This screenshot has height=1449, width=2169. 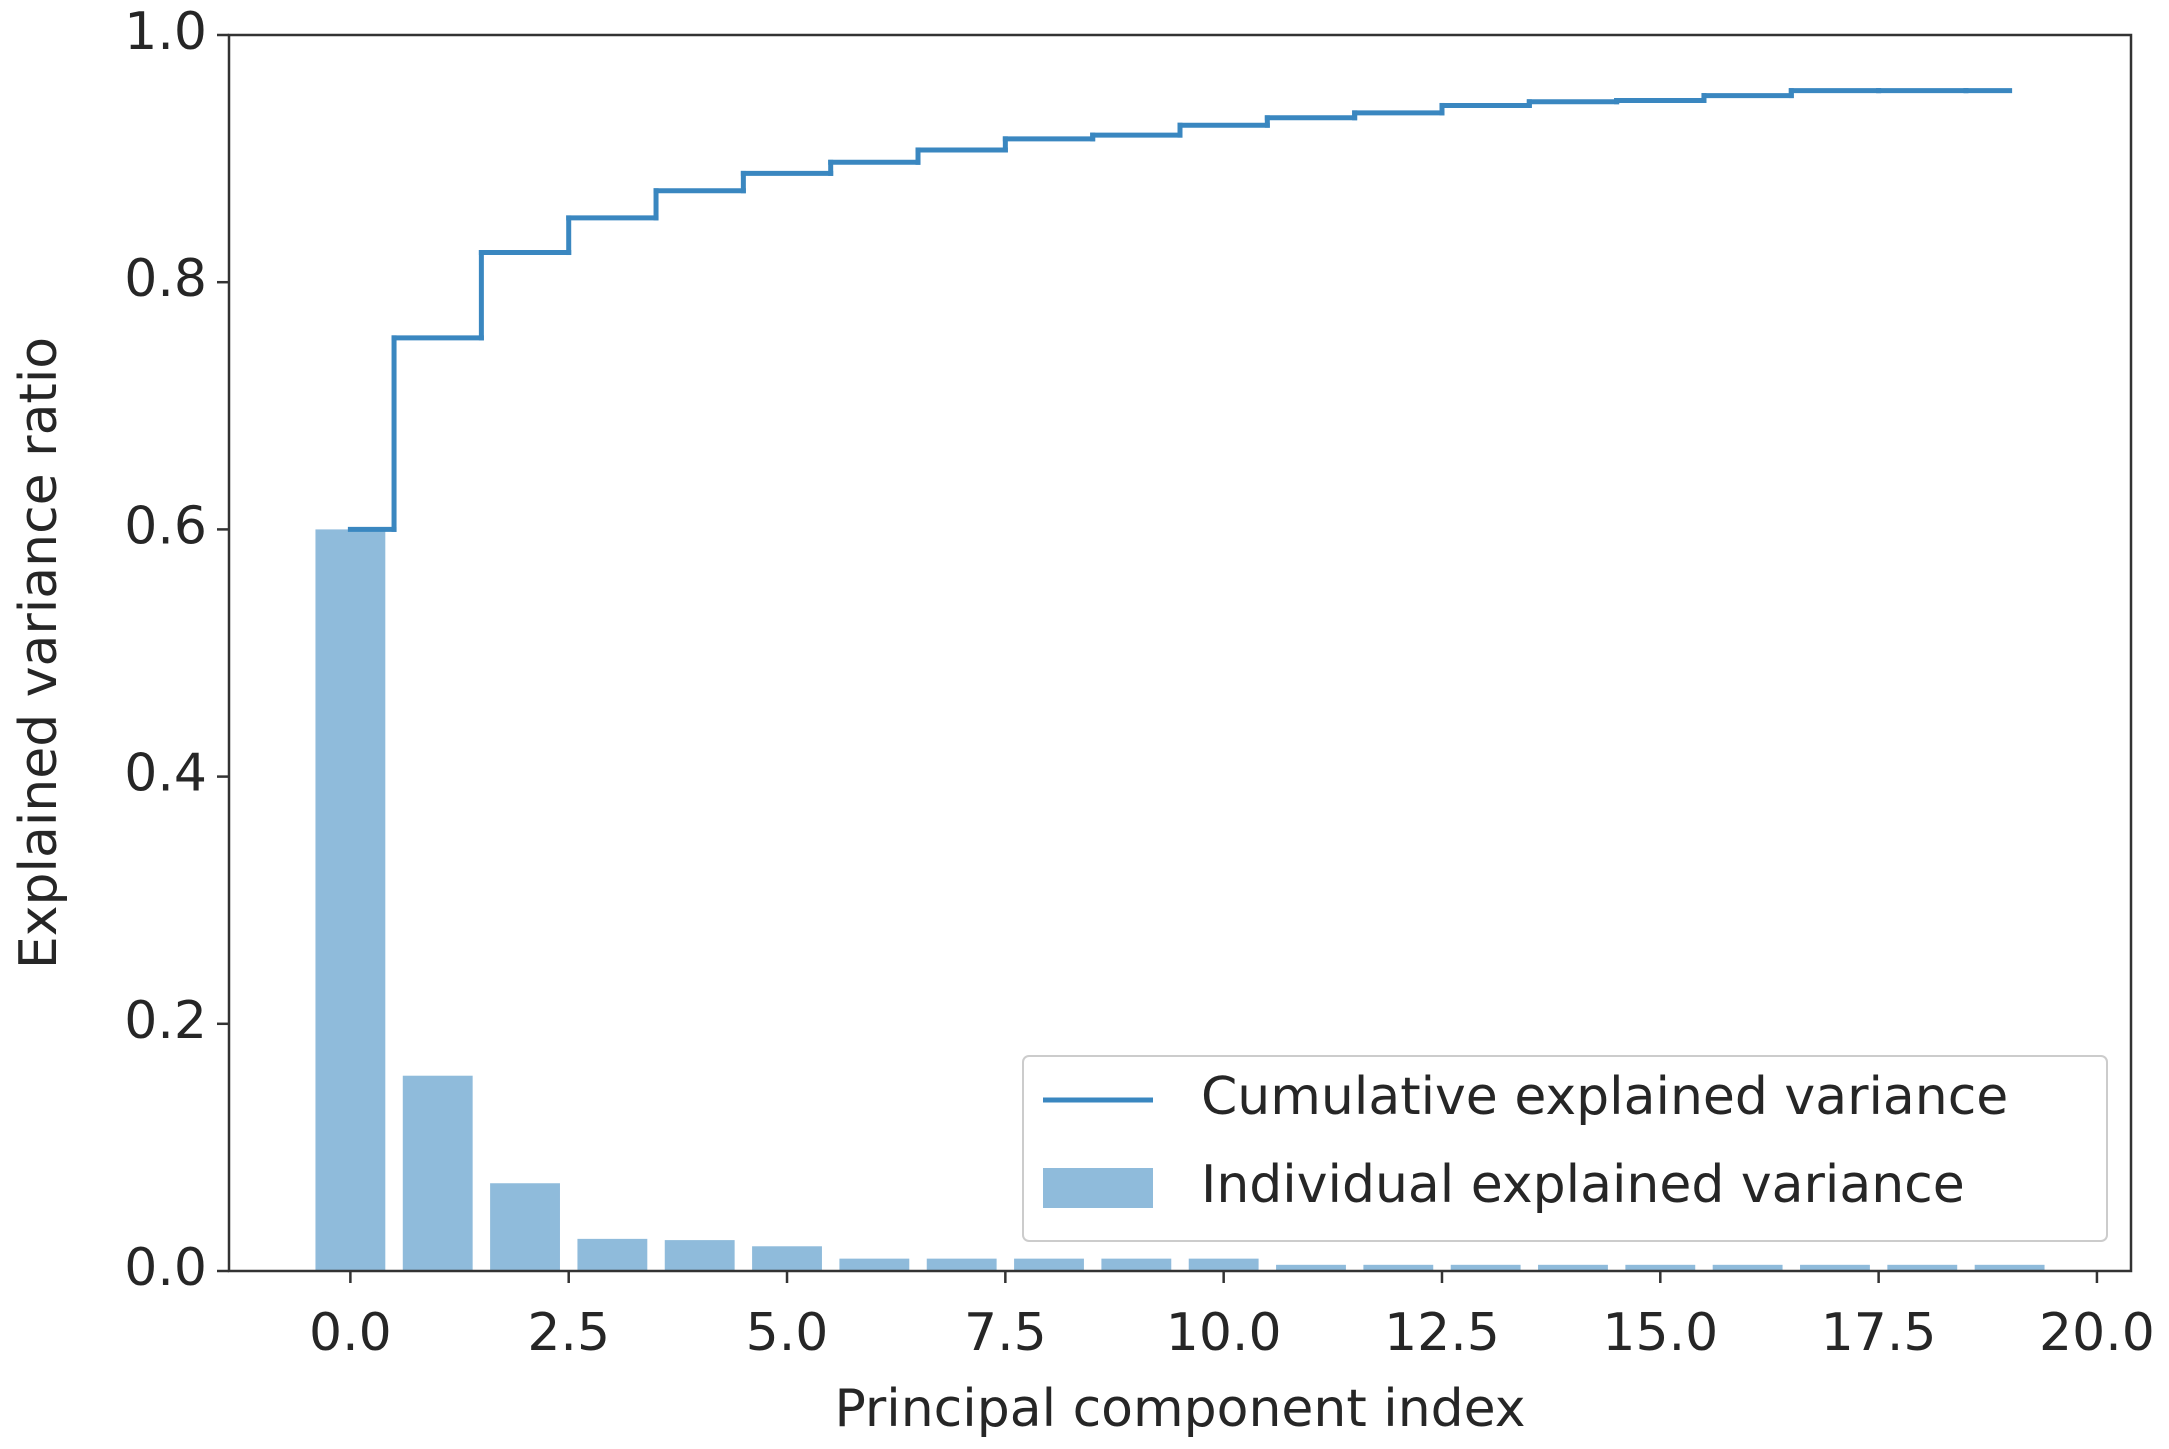 I want to click on x-tick-label: 10.0, so click(x=1224, y=1333).